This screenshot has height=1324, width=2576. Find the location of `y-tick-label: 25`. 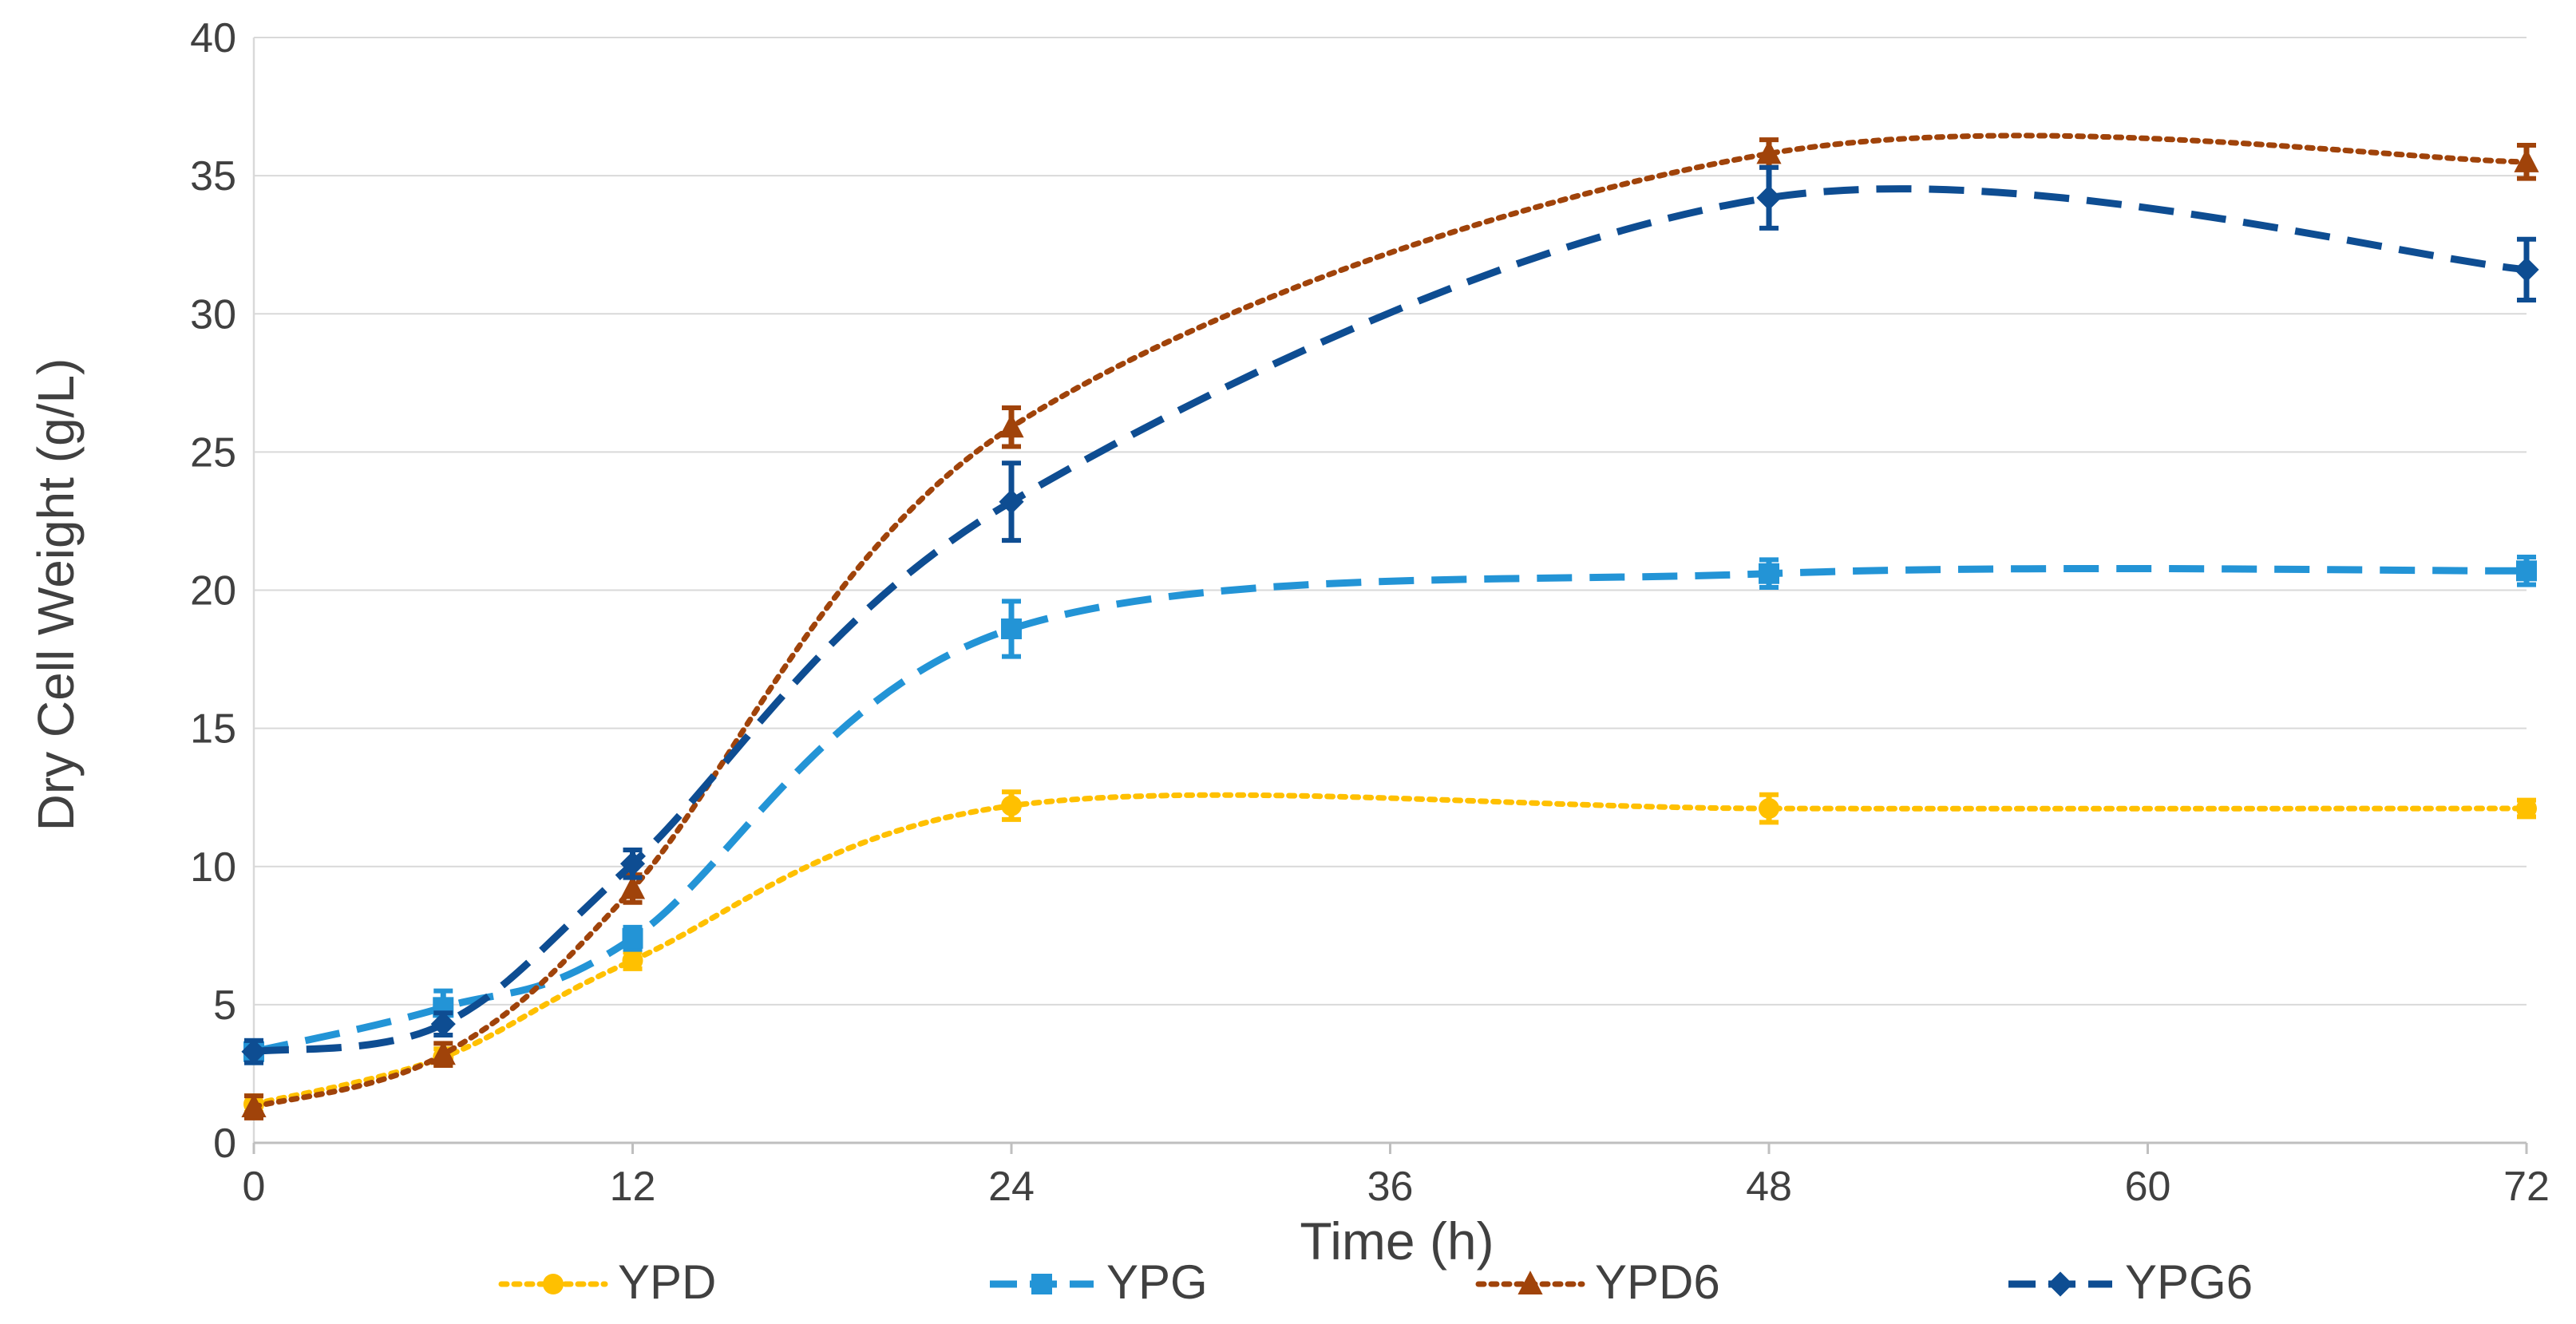

y-tick-label: 25 is located at coordinates (213, 452).